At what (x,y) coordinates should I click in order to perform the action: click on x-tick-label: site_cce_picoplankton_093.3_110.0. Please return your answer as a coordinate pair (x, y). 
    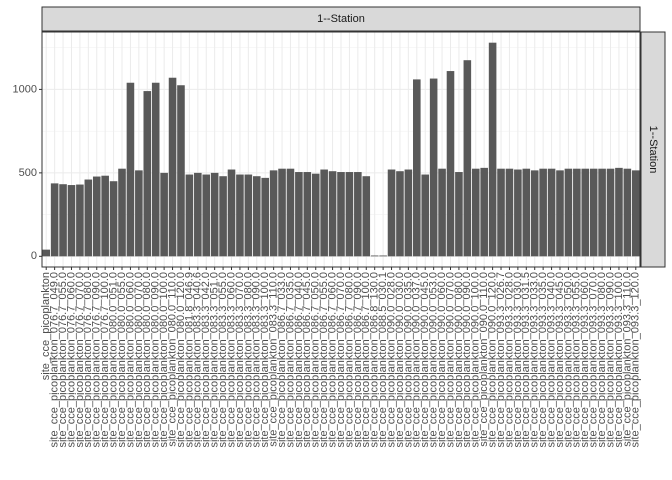
    Looking at the image, I should click on (627, 359).